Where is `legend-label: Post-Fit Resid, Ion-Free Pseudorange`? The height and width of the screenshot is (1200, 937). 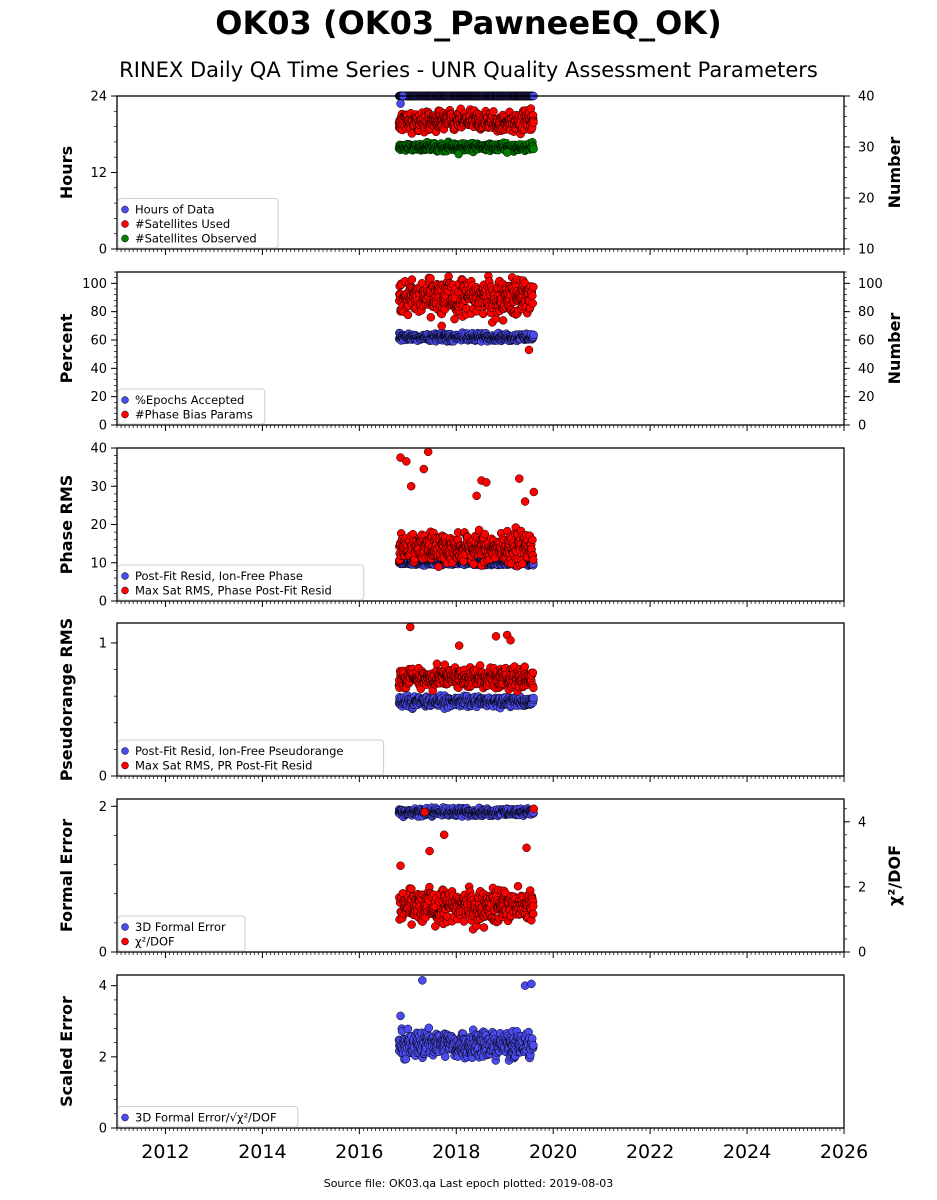
legend-label: Post-Fit Resid, Ion-Free Pseudorange is located at coordinates (239, 751).